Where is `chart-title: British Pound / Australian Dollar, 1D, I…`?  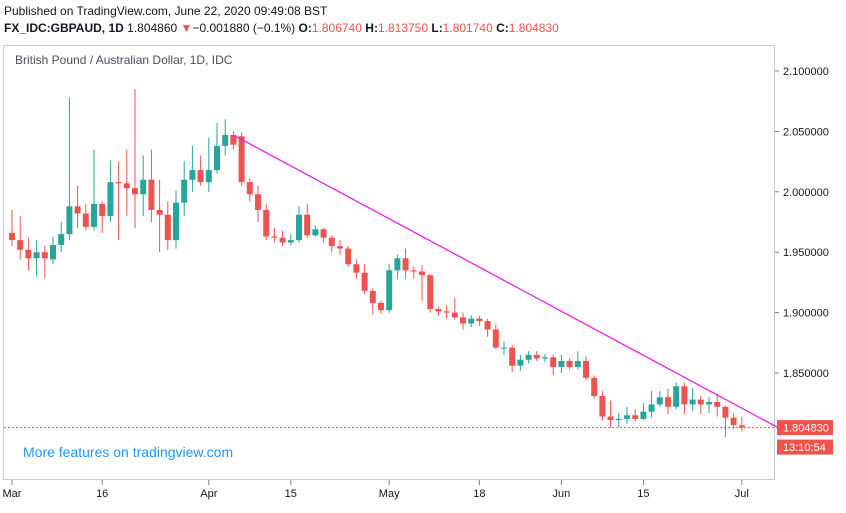
chart-title: British Pound / Australian Dollar, 1D, I… is located at coordinates (124, 60).